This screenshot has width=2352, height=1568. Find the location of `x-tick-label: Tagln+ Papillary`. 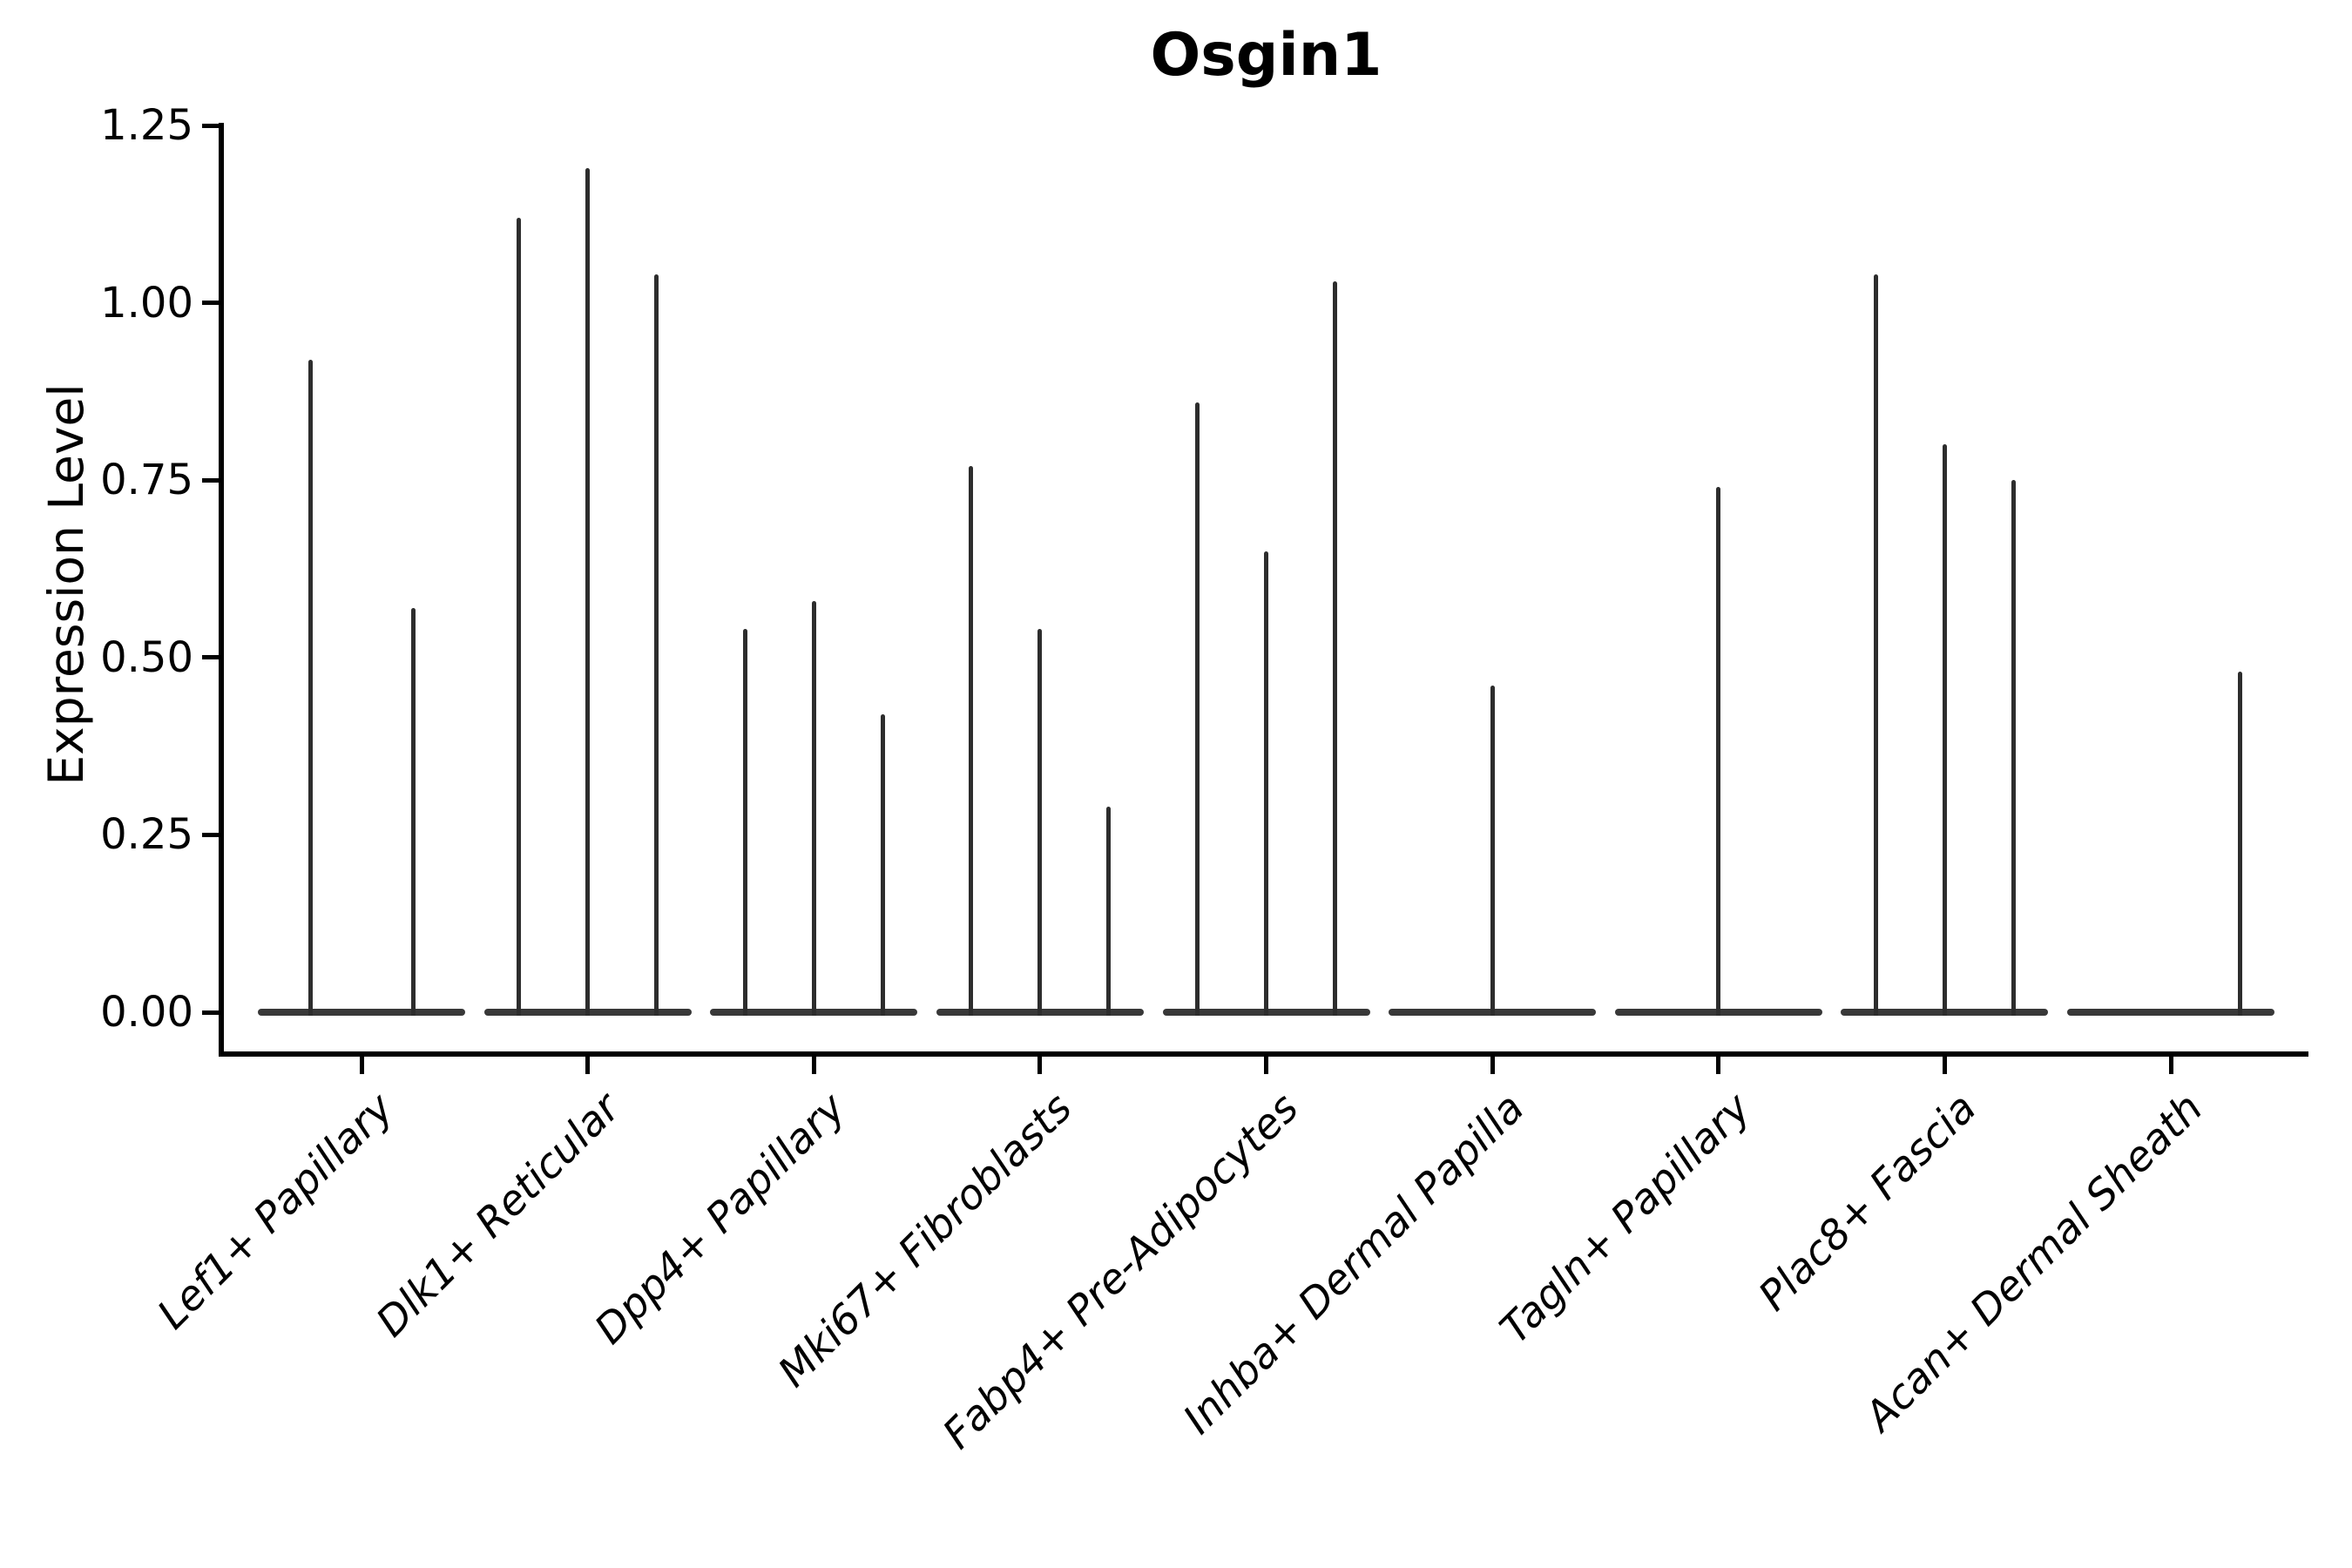

x-tick-label: Tagln+ Papillary is located at coordinates (1625, 1219).